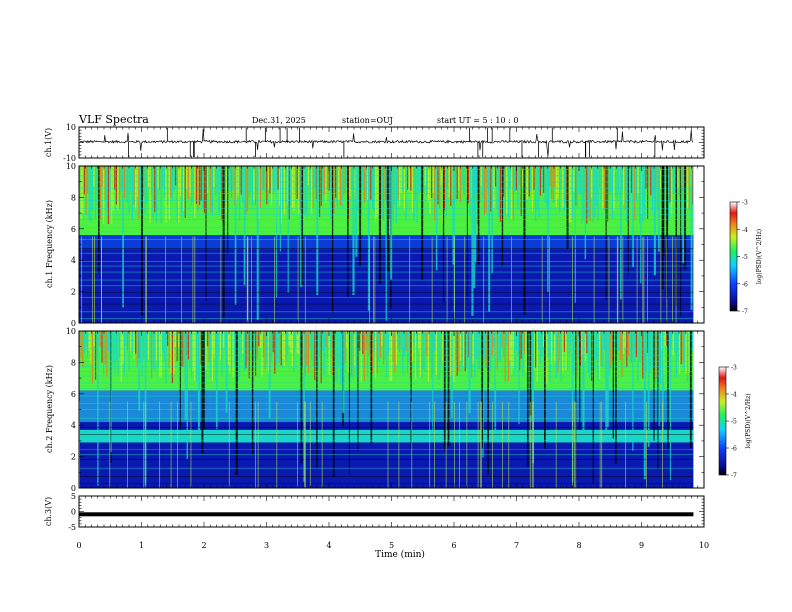  I want to click on ch1-freq-tick-label: 8, so click(73, 197).